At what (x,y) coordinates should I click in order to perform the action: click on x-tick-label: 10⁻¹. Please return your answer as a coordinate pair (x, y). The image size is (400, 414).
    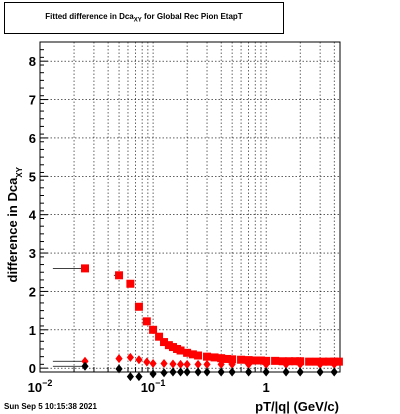
    Looking at the image, I should click on (153, 386).